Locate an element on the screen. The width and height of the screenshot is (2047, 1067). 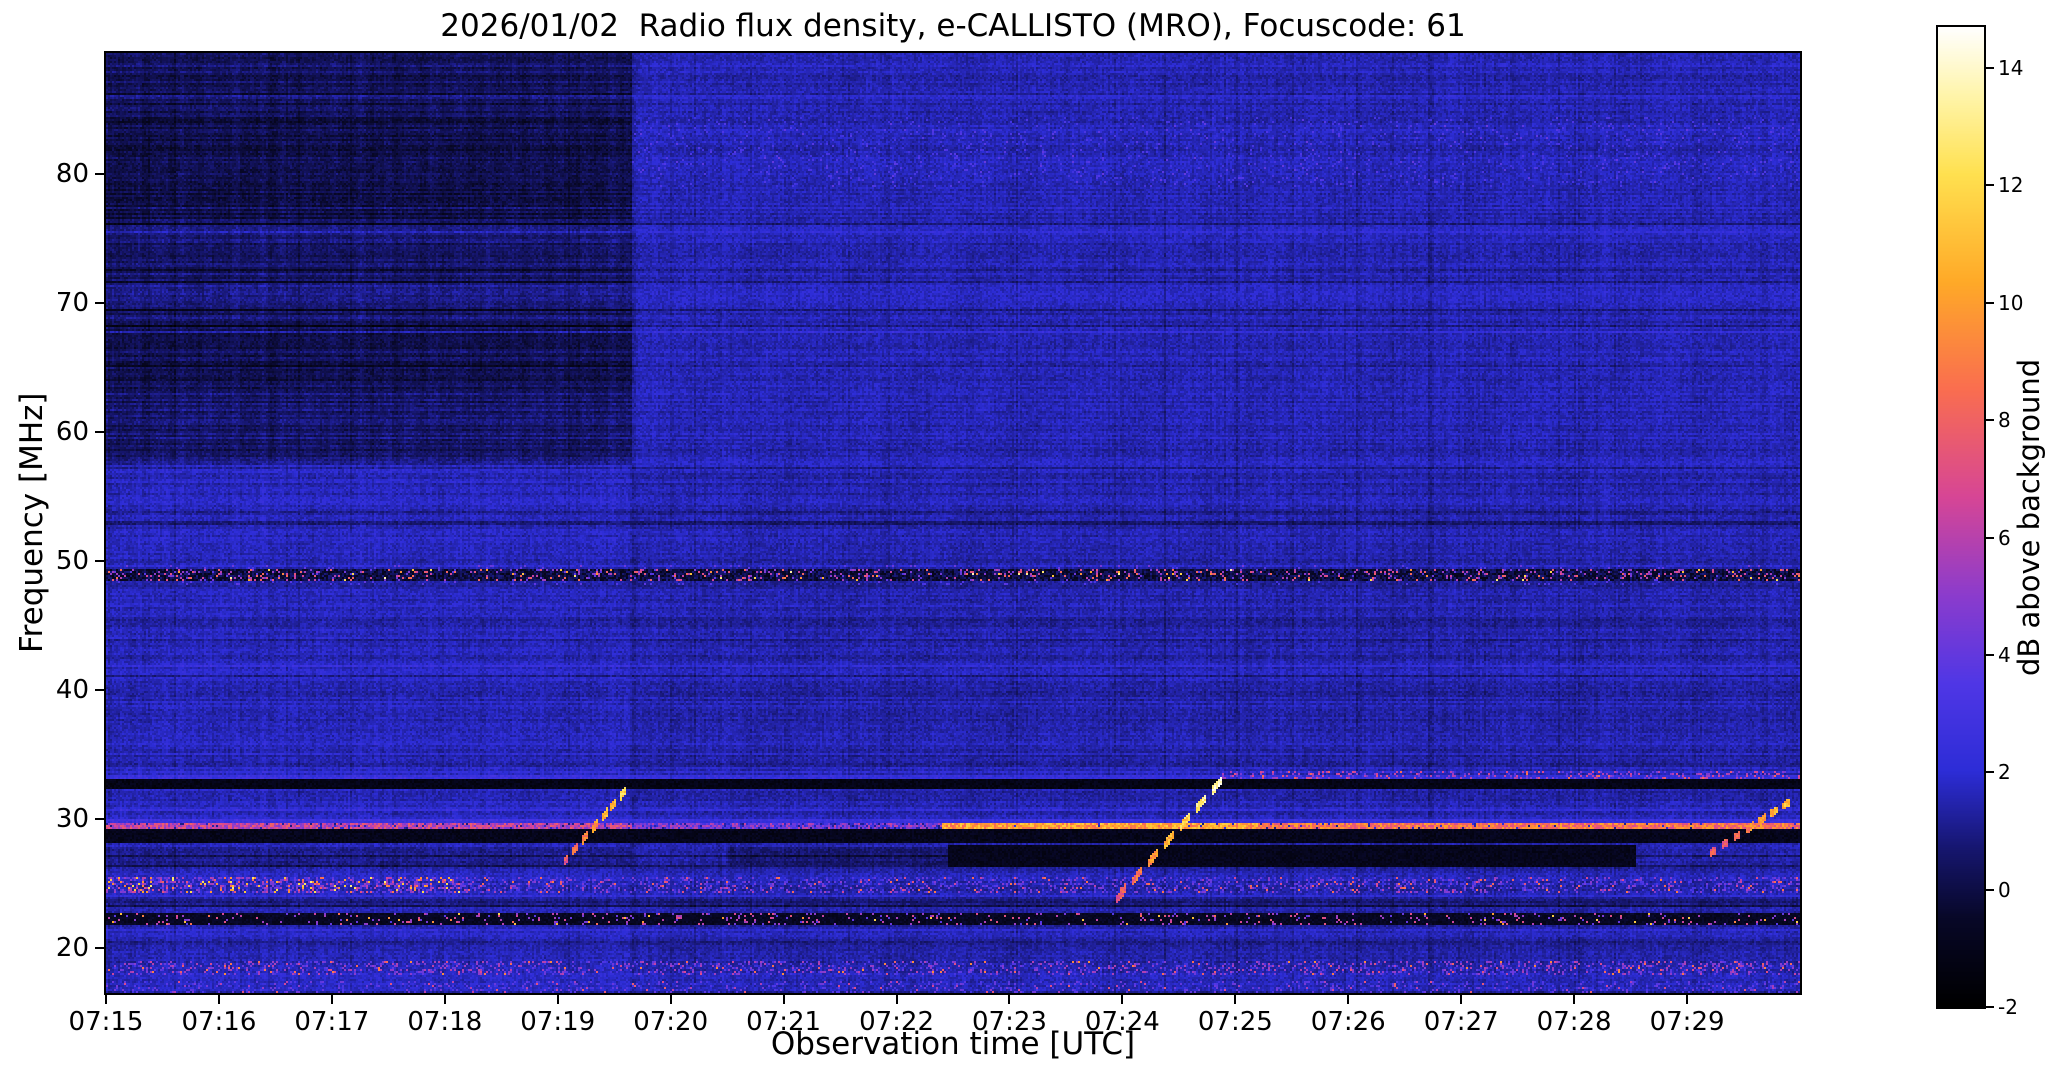
colorbar-tick-label: 10 is located at coordinates (2011, 302).